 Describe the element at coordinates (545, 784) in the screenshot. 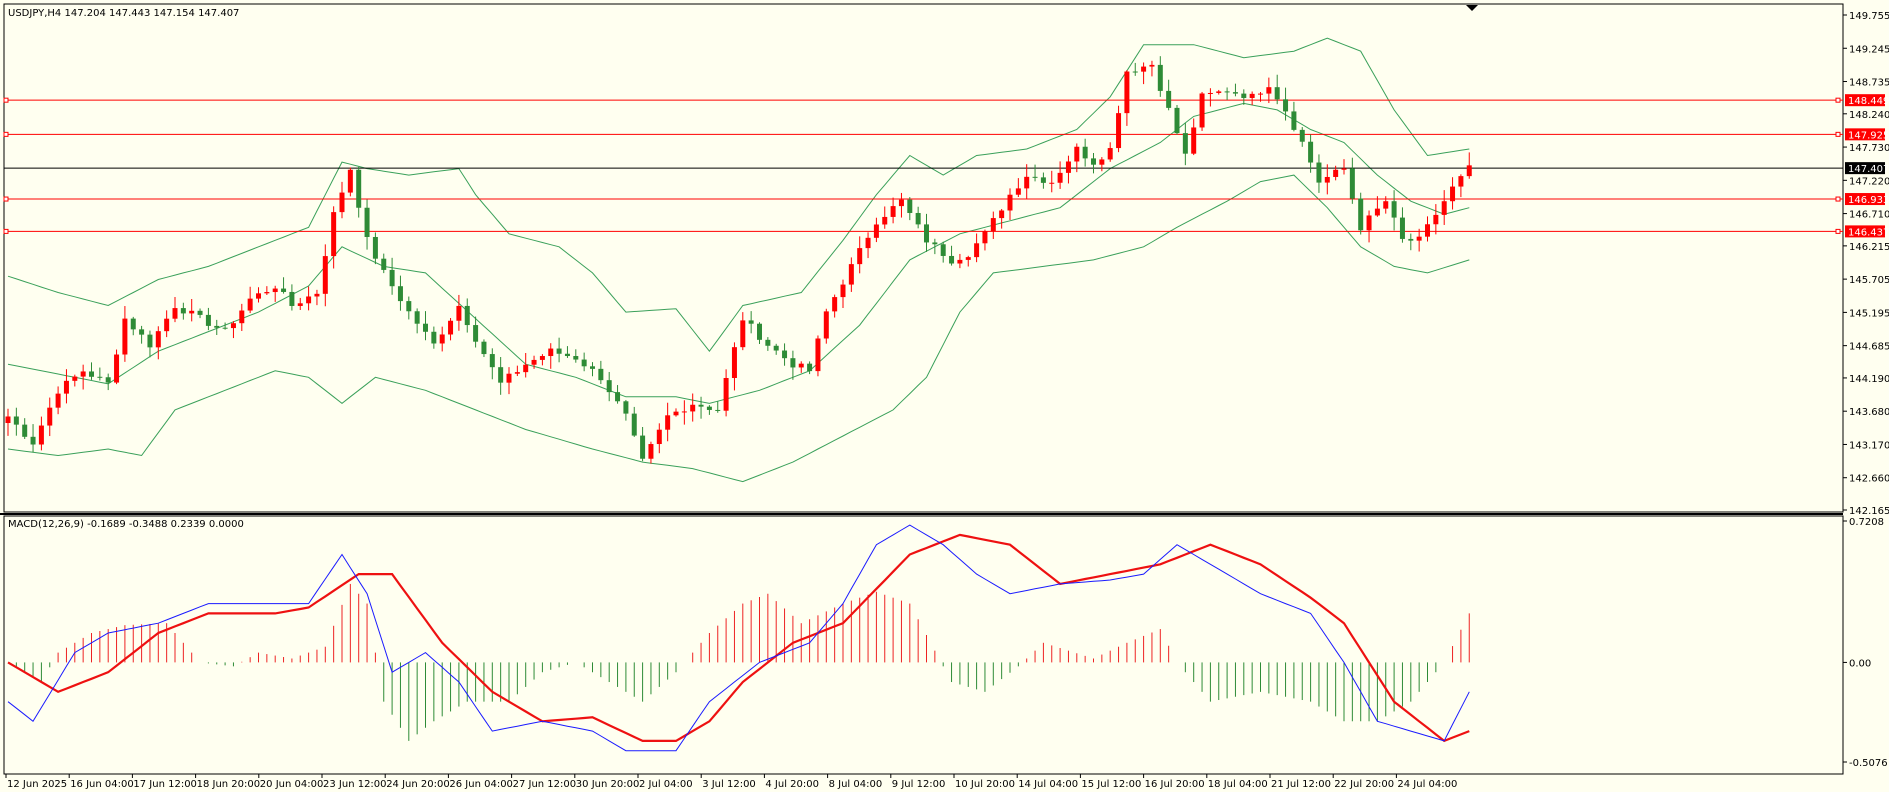

I see `time-tick-label: 27 Jun 12:00` at that location.